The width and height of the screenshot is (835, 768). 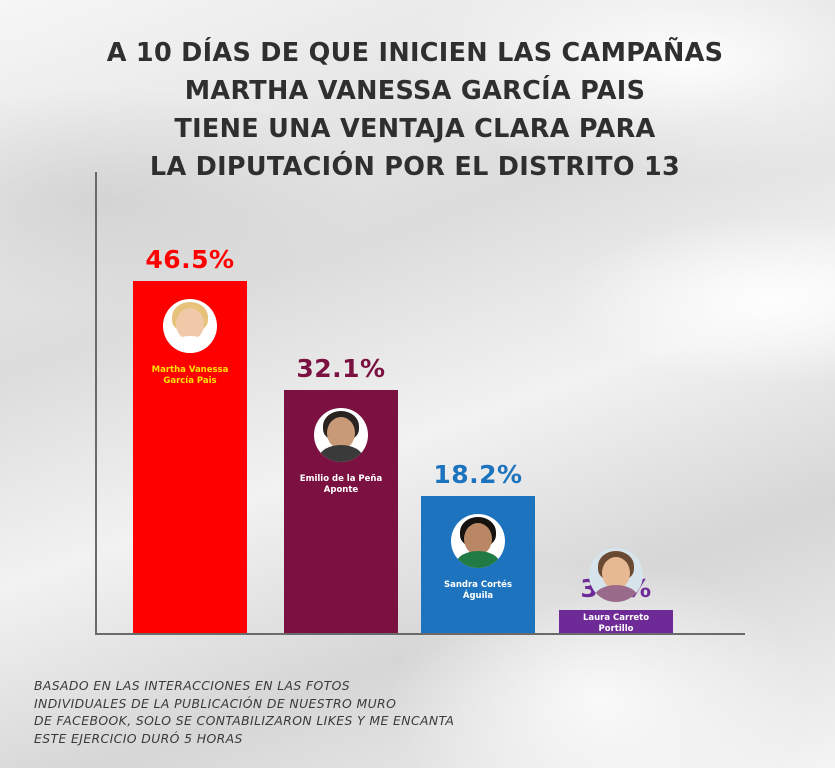 What do you see at coordinates (478, 474) in the screenshot?
I see `value-label-3: 18.2%` at bounding box center [478, 474].